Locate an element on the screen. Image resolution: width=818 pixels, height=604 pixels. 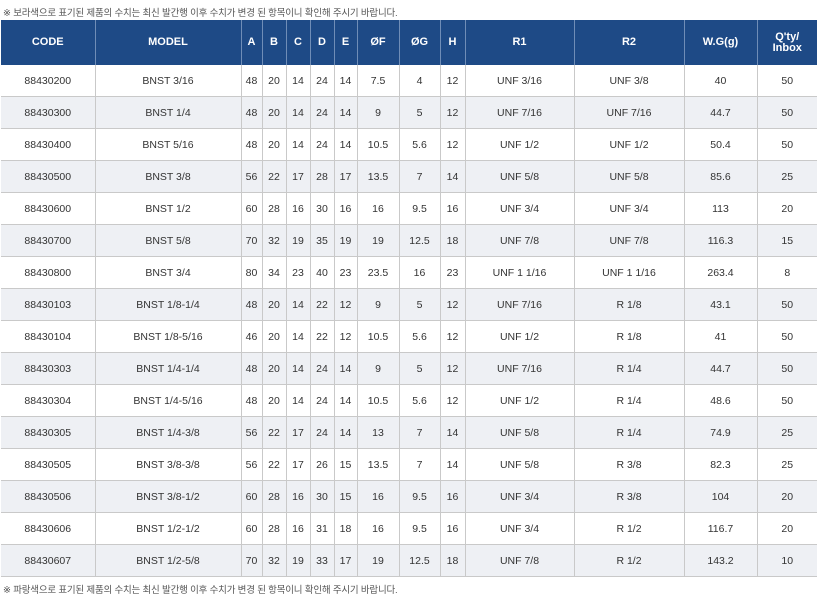
header-diameter-g: ØG is located at coordinates (420, 42).